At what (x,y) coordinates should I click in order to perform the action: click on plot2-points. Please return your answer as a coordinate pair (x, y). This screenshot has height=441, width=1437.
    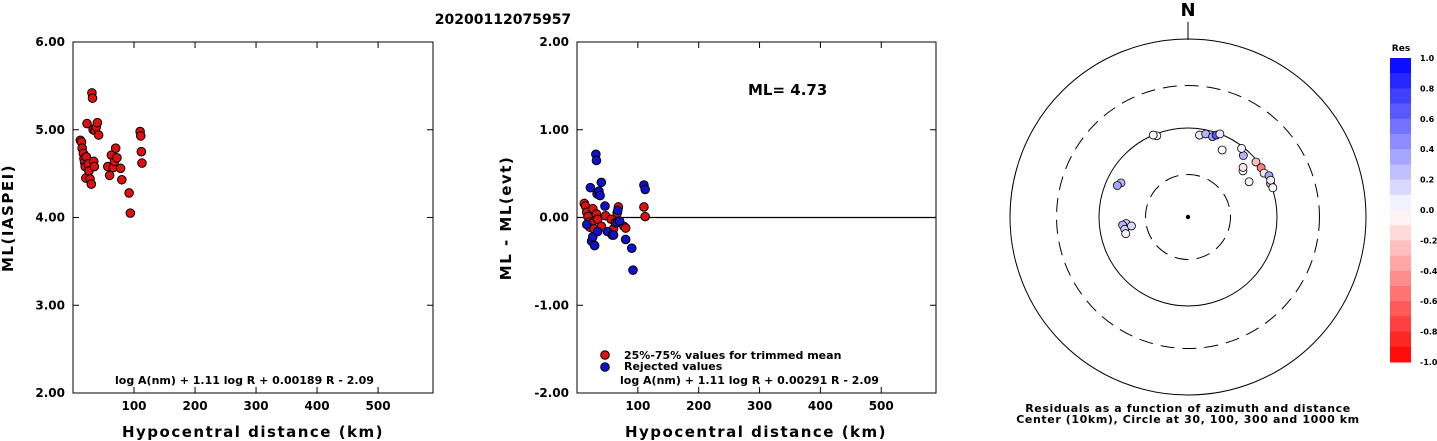
    Looking at the image, I should click on (614, 212).